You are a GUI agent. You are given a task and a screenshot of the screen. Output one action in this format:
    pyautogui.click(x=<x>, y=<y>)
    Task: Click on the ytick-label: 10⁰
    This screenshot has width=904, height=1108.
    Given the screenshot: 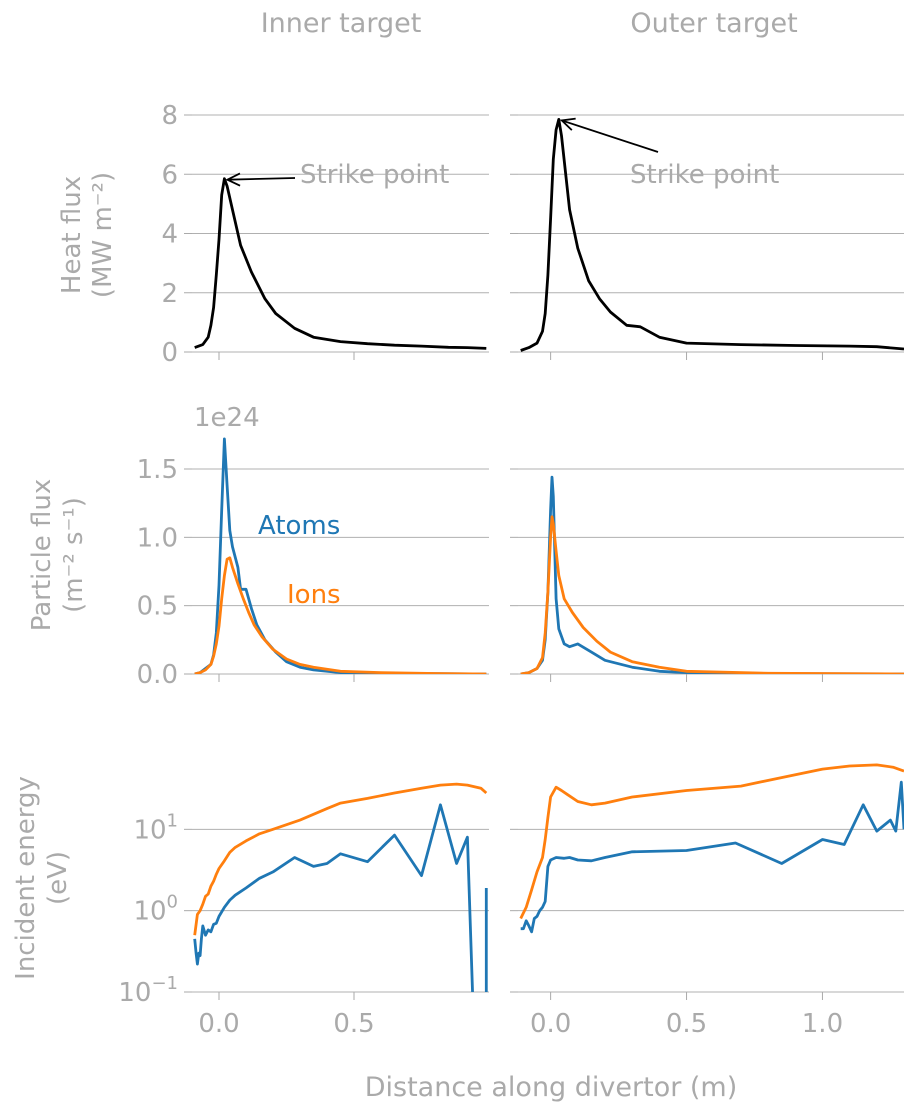 What is the action you would take?
    pyautogui.click(x=155, y=909)
    